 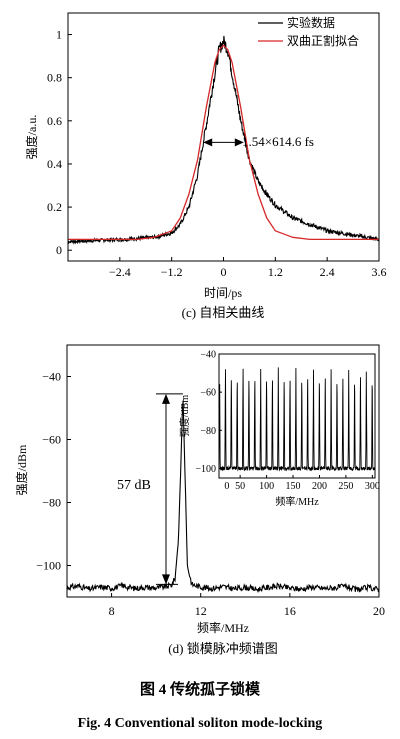 What do you see at coordinates (308, 31) in the screenshot?
I see `autocorrelation-legend: 实验数据 双曲正割拟合` at bounding box center [308, 31].